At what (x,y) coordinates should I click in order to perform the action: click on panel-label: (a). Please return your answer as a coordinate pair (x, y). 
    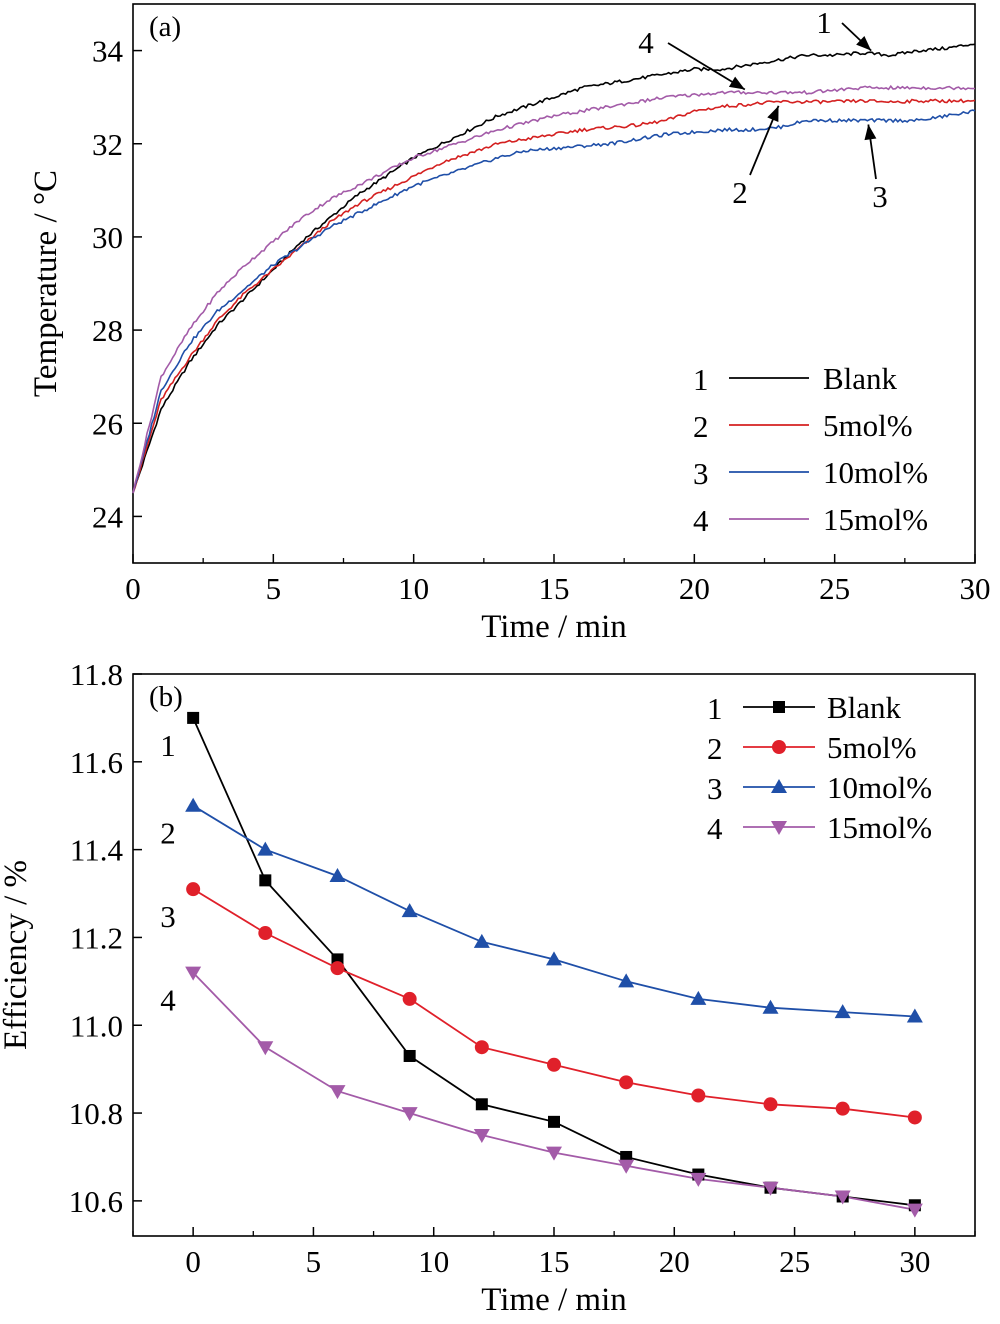
    Looking at the image, I should click on (165, 27).